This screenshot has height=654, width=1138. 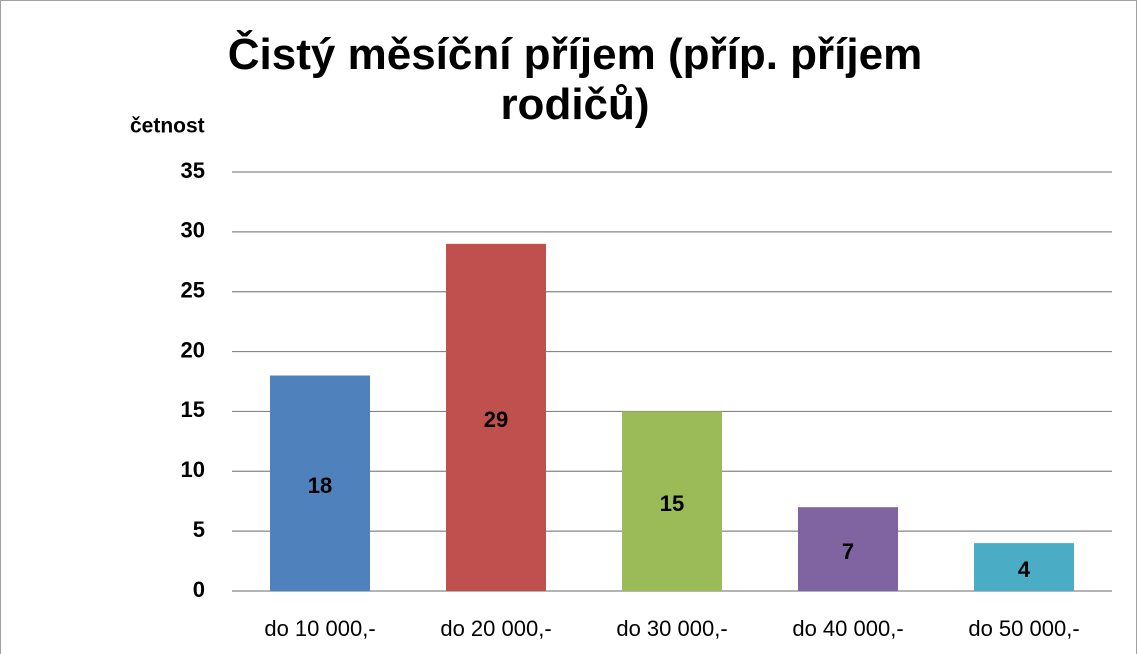 I want to click on y-tick-label: 25, so click(x=193, y=290).